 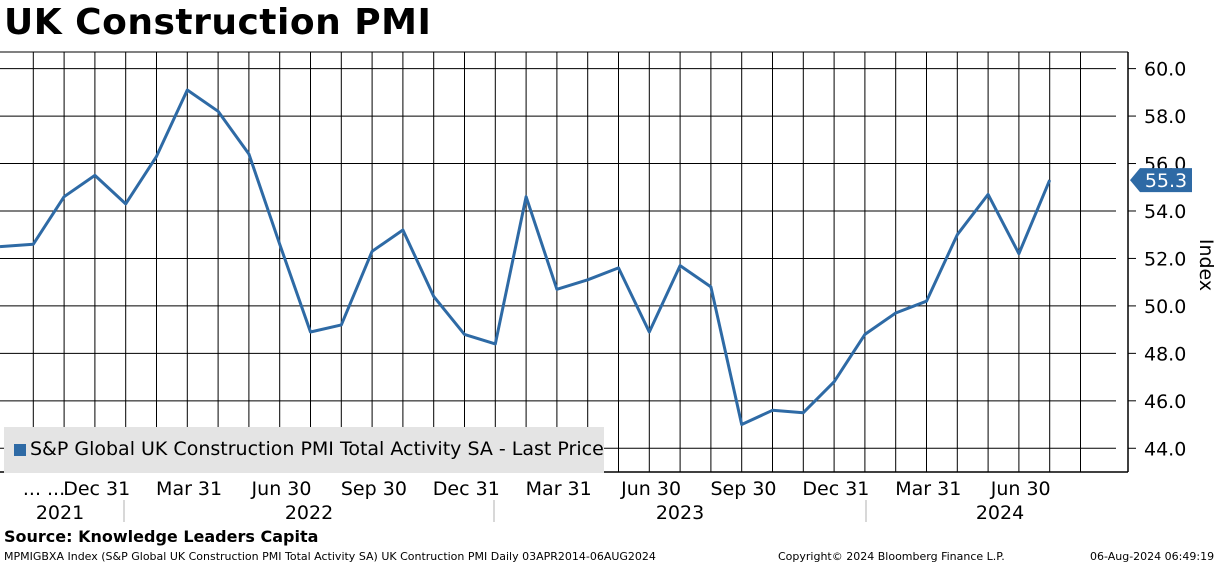 I want to click on y-axis: 60.058.056.054.052.050.048.046.044.0, so click(x=1156, y=262).